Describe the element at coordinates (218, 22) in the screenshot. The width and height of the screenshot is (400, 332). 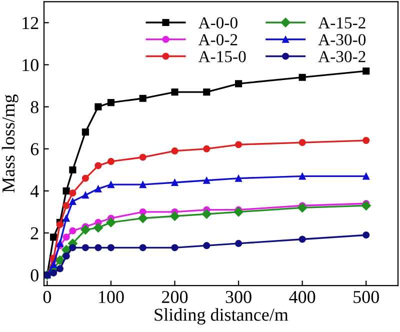
I see `legend-label: A-0-0` at that location.